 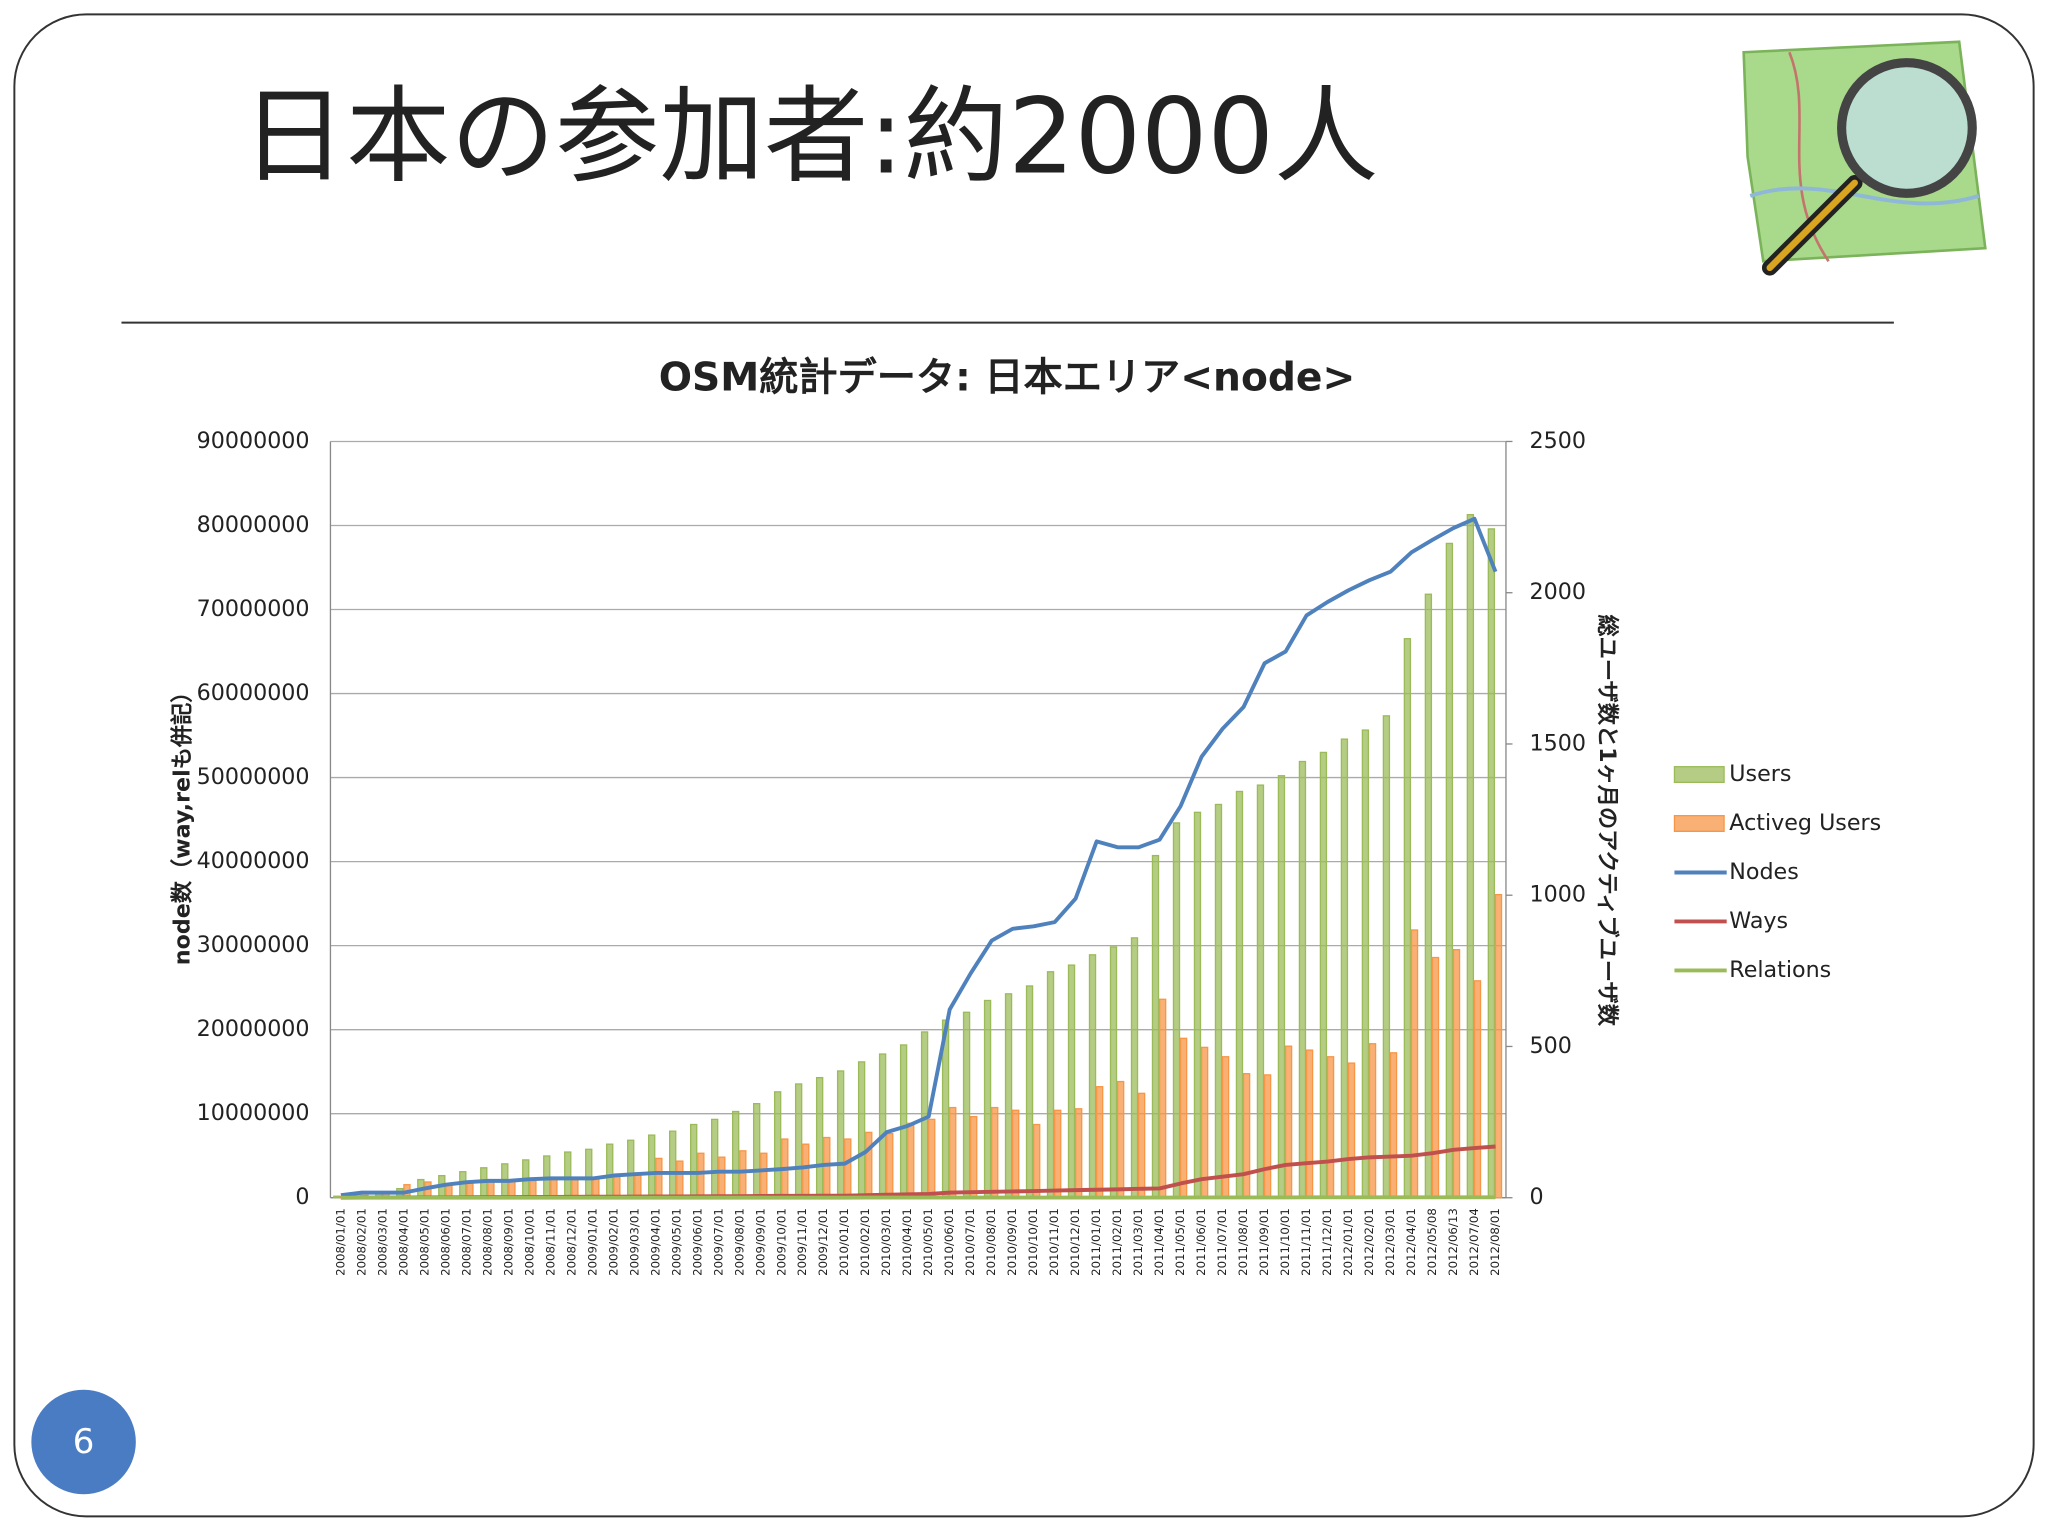 I want to click on x-tick-label: 2011/01/01, so click(x=1096, y=1242).